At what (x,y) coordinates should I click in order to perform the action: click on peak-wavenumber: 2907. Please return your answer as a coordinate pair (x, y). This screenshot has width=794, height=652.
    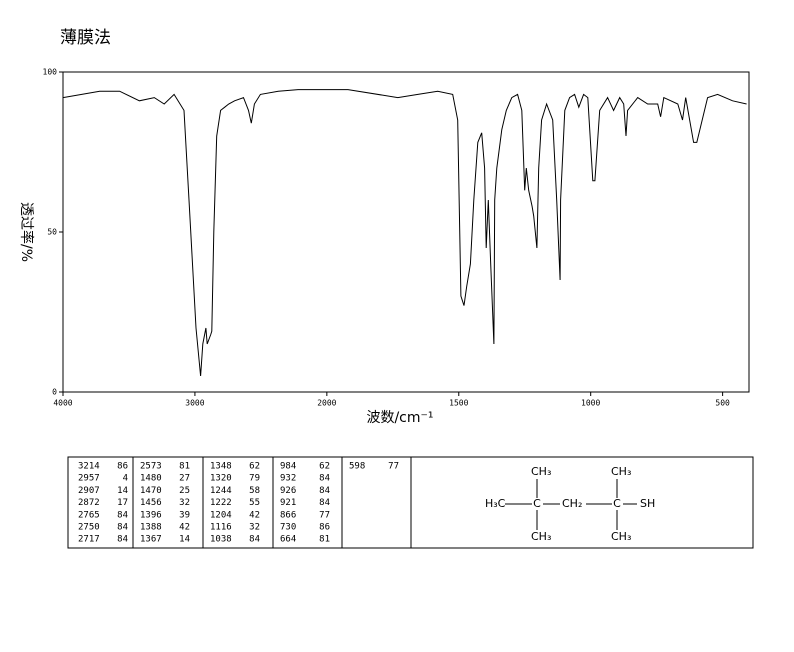
    Looking at the image, I should click on (89, 491).